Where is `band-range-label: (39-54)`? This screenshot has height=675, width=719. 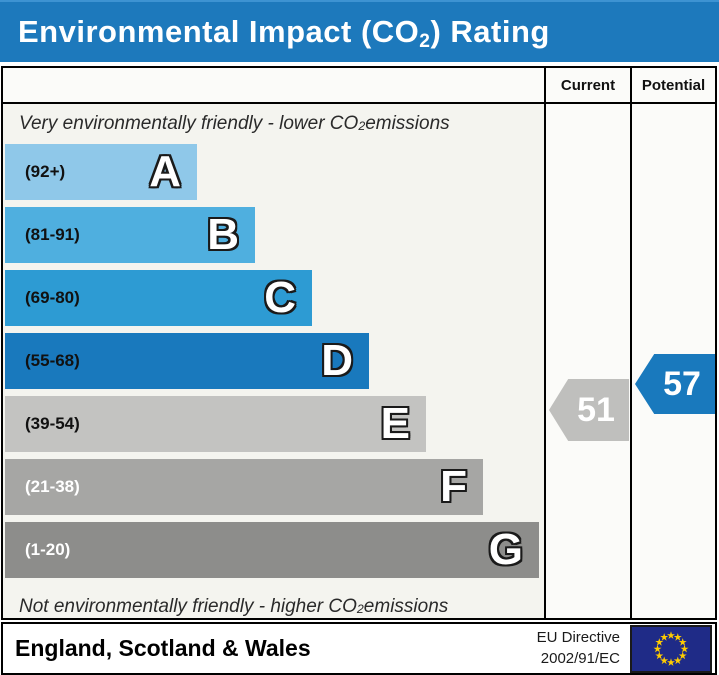 band-range-label: (39-54) is located at coordinates (52, 423).